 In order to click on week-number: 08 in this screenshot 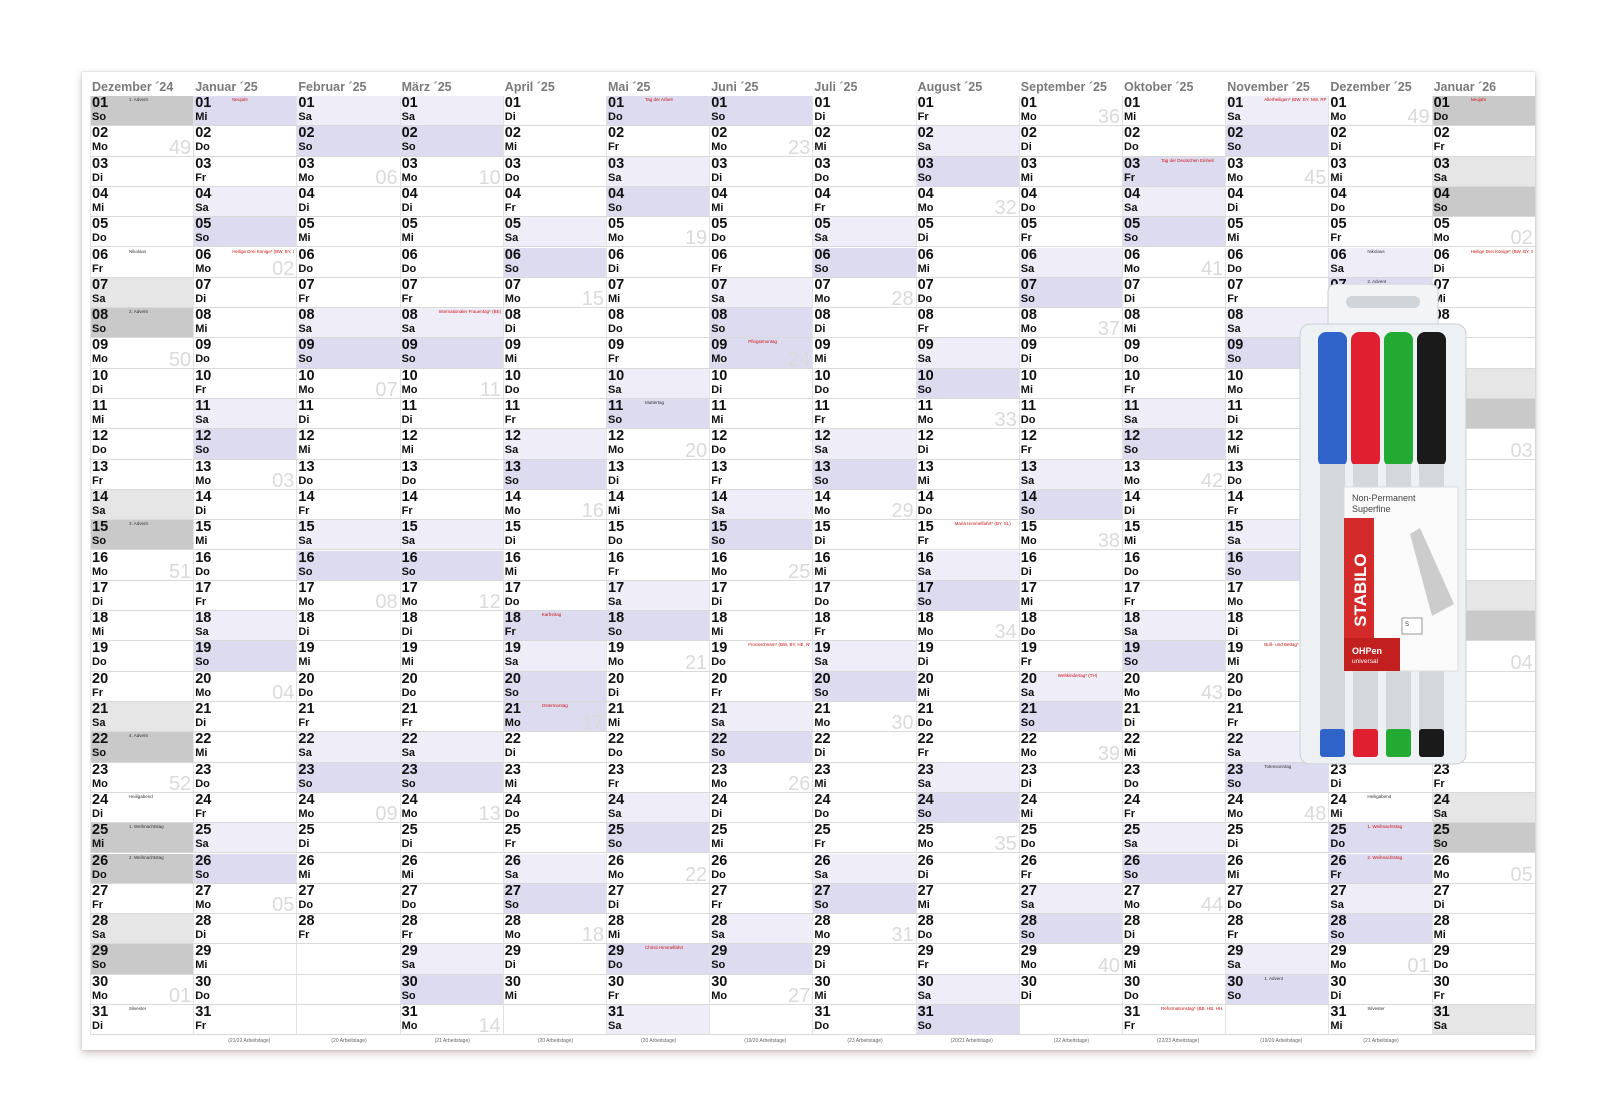, I will do `click(386, 601)`.